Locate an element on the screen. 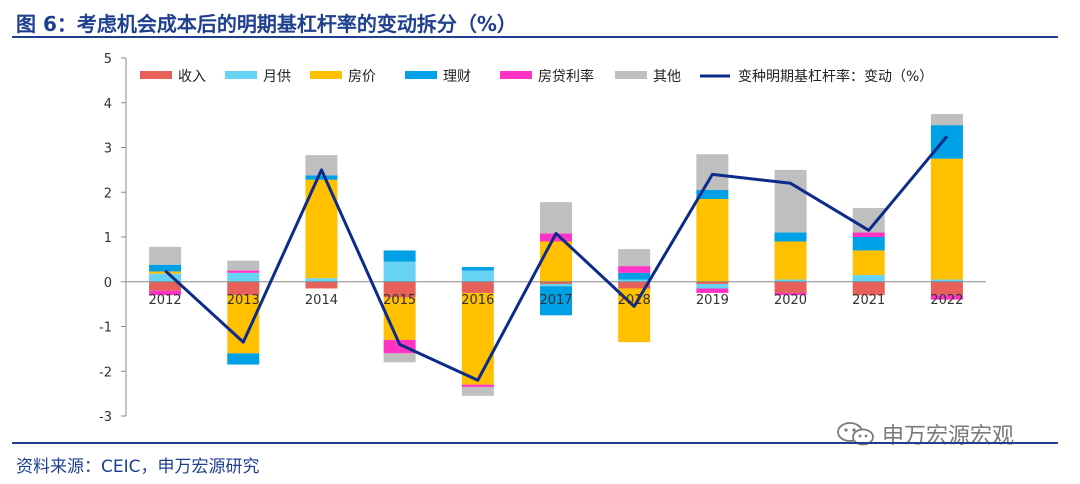 This screenshot has width=1080, height=484. bottom-rule is located at coordinates (535, 443).